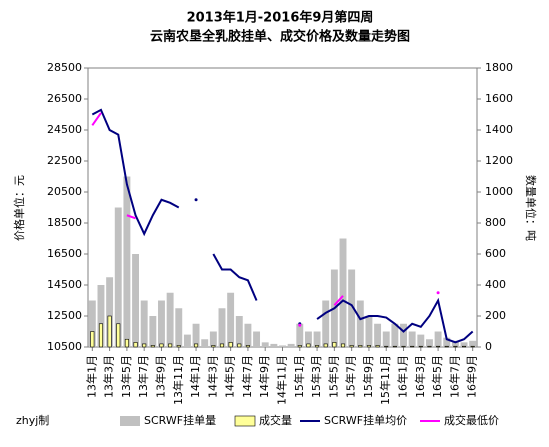 Image resolution: width=549 pixels, height=447 pixels. Describe the element at coordinates (471, 420) in the screenshot. I see `legend-label: 成交最低价` at that location.